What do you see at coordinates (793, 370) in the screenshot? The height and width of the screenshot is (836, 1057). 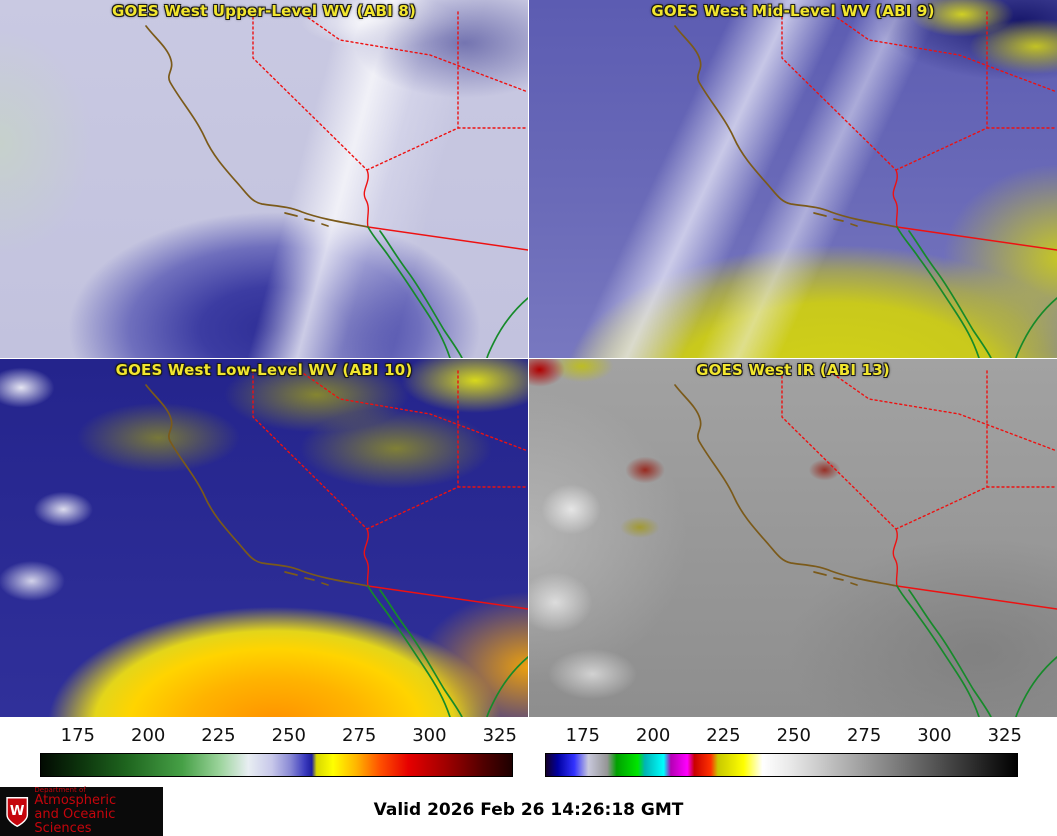 I see `panel-title-ir: GOES West IR (ABI 13)` at bounding box center [793, 370].